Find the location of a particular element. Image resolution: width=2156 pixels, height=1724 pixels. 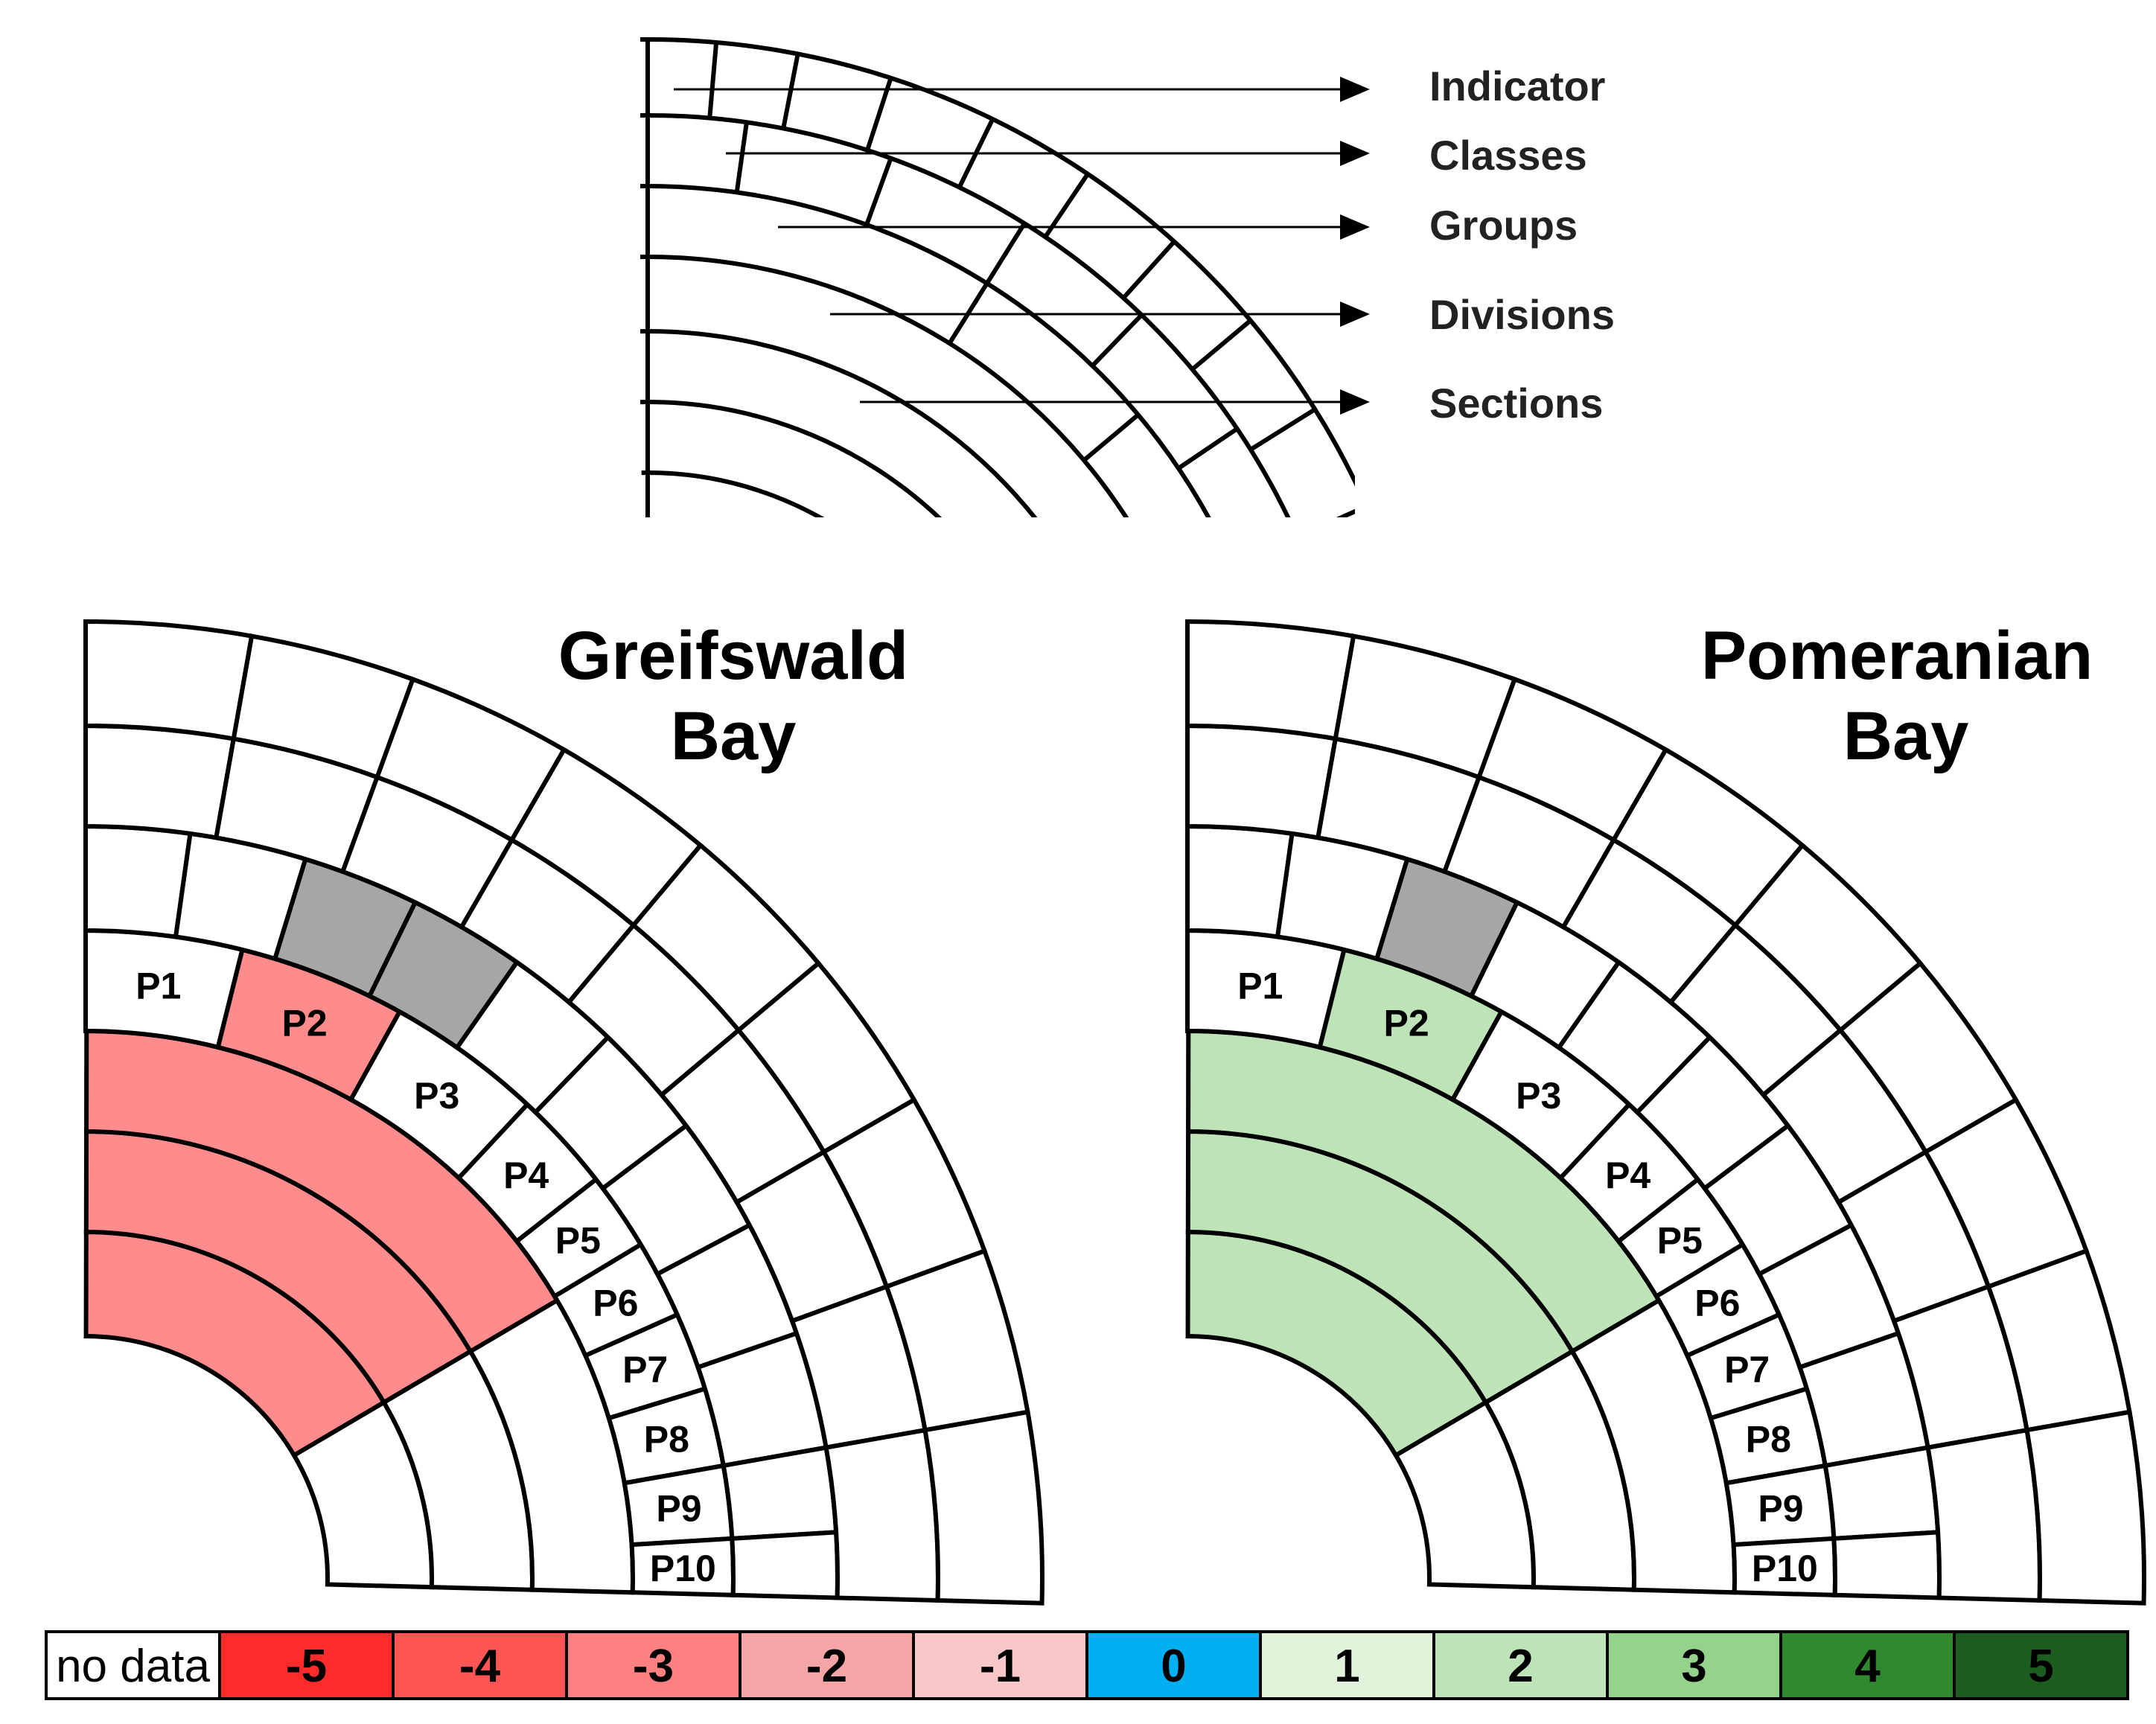

legend-label: 2 is located at coordinates (1521, 1667).